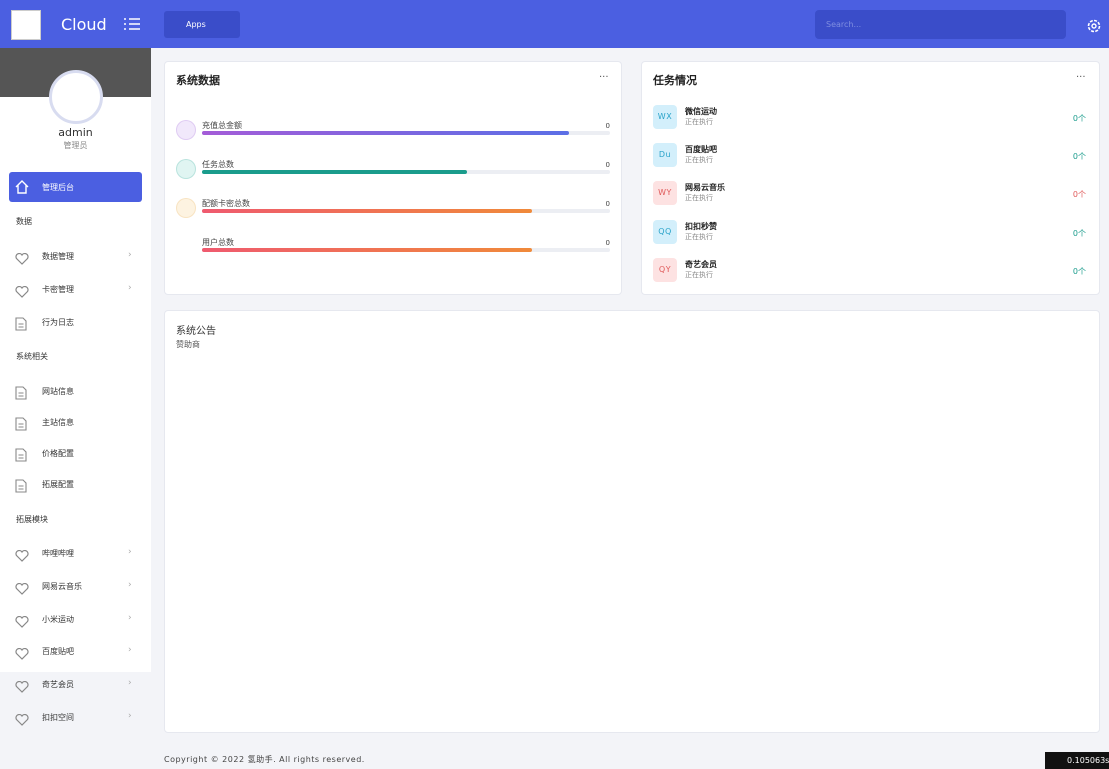 The height and width of the screenshot is (769, 1109). What do you see at coordinates (58, 484) in the screenshot?
I see `menu-item: 拓展配置` at bounding box center [58, 484].